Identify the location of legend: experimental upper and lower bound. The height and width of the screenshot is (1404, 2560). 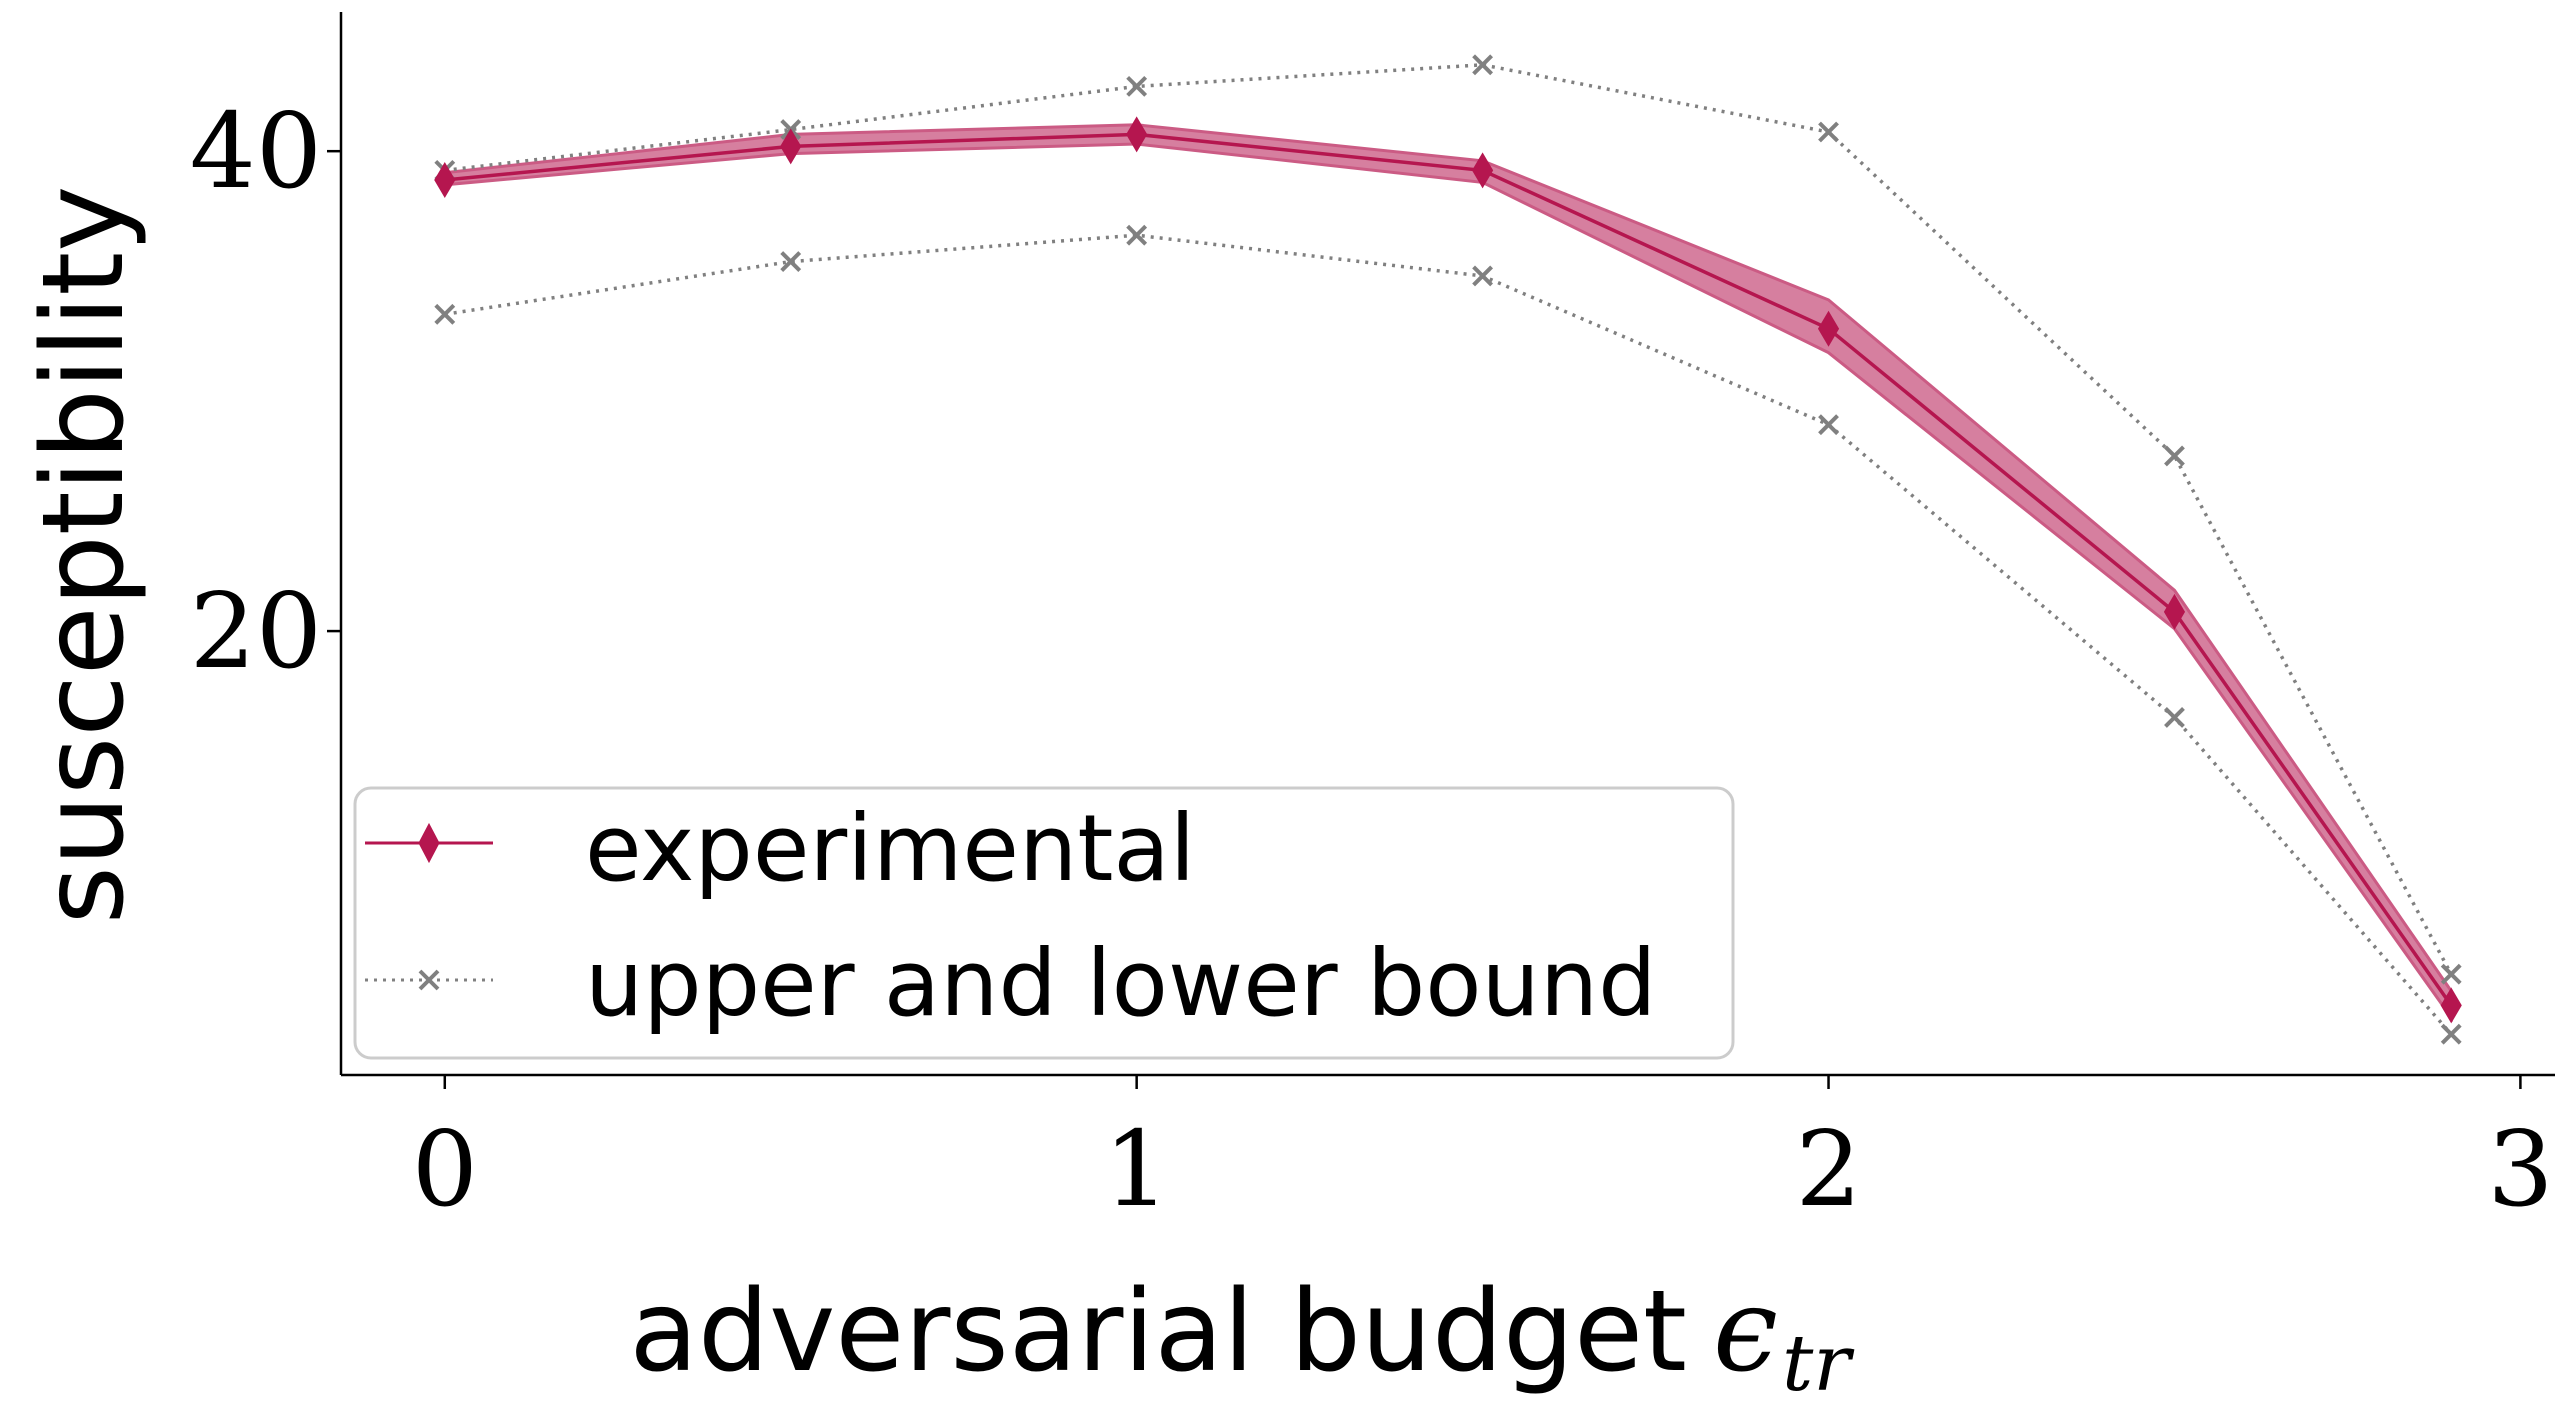
(1044, 923).